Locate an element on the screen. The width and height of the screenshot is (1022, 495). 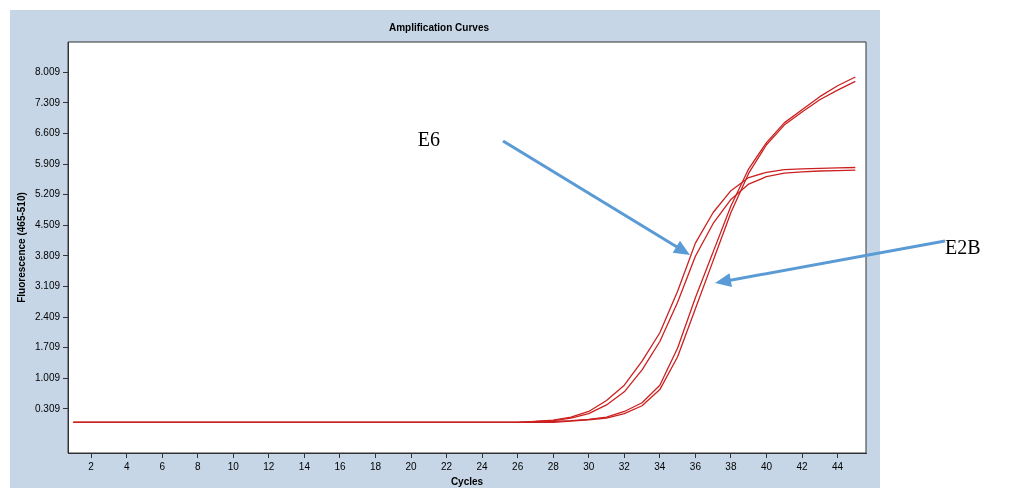
y-tick-label: 8.009 is located at coordinates (47, 71).